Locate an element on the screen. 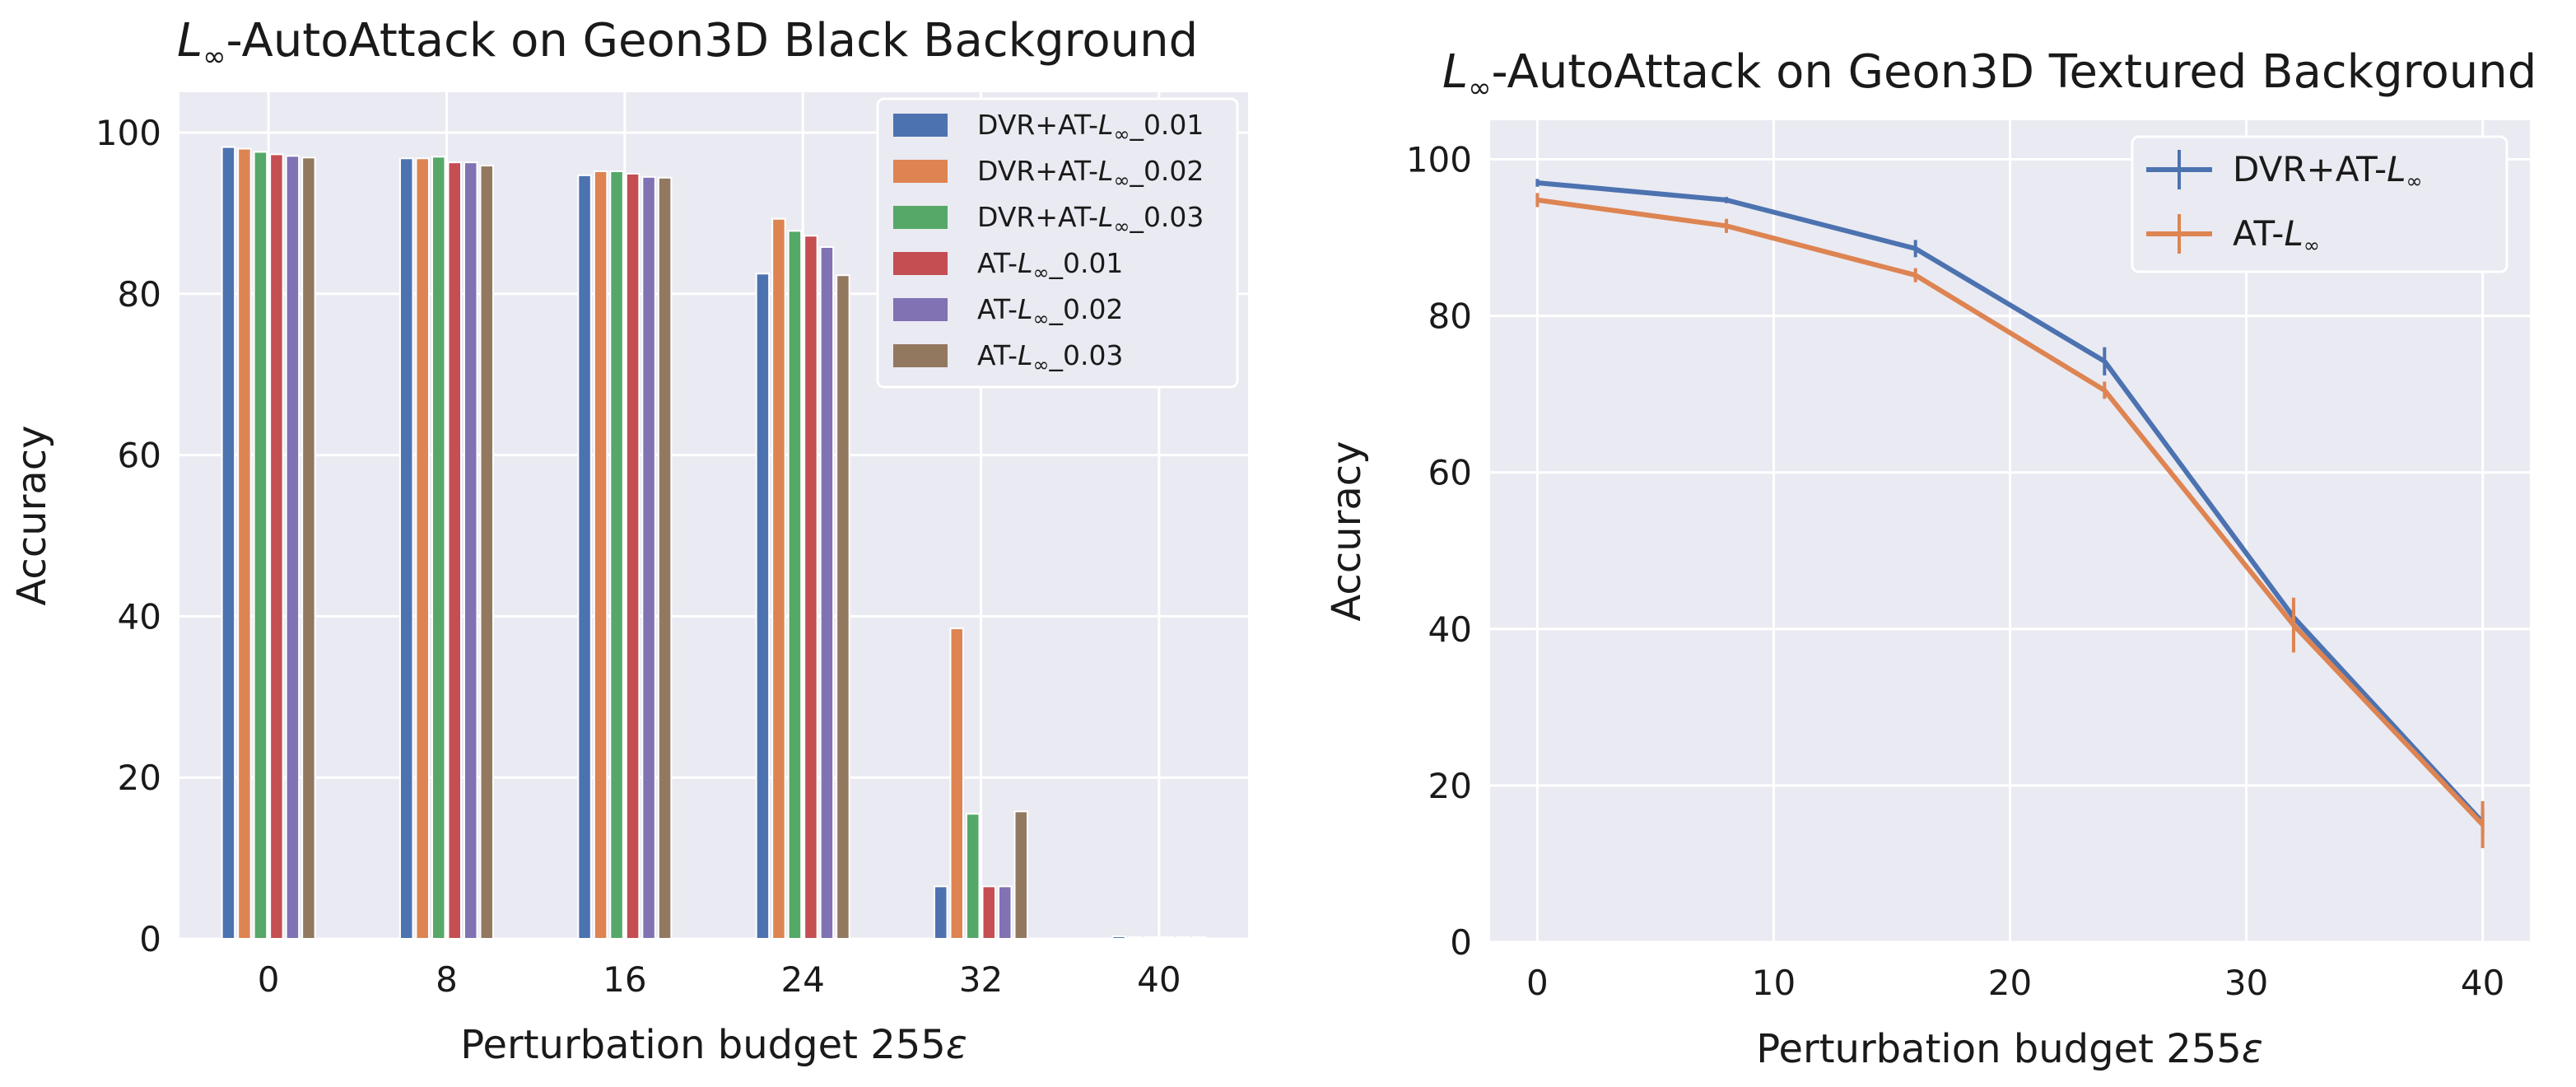 This screenshot has width=2576, height=1087. bar-y-tick-label: 60 is located at coordinates (139, 456).